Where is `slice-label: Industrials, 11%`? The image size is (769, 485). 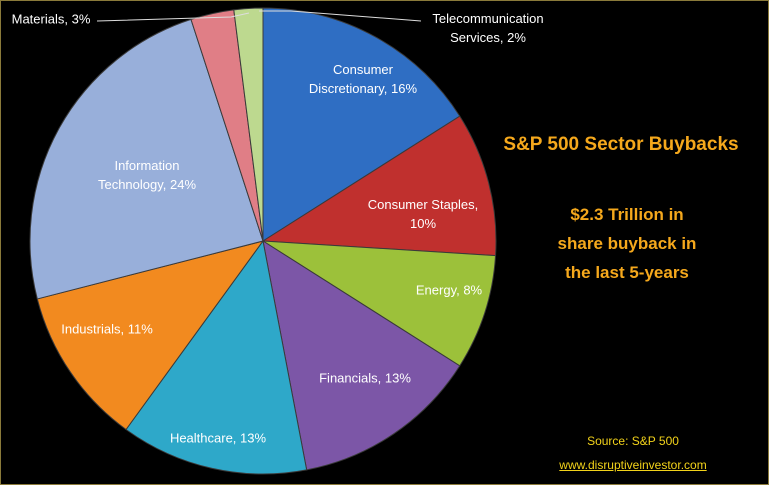
slice-label: Industrials, 11% is located at coordinates (107, 329).